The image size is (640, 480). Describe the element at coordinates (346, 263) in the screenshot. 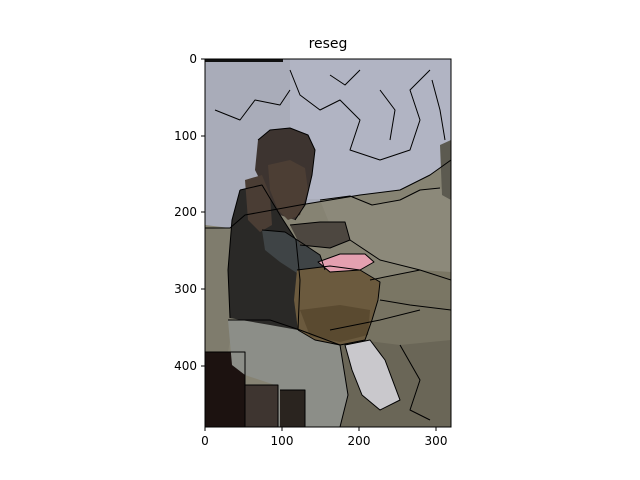

I see `pink-region` at that location.